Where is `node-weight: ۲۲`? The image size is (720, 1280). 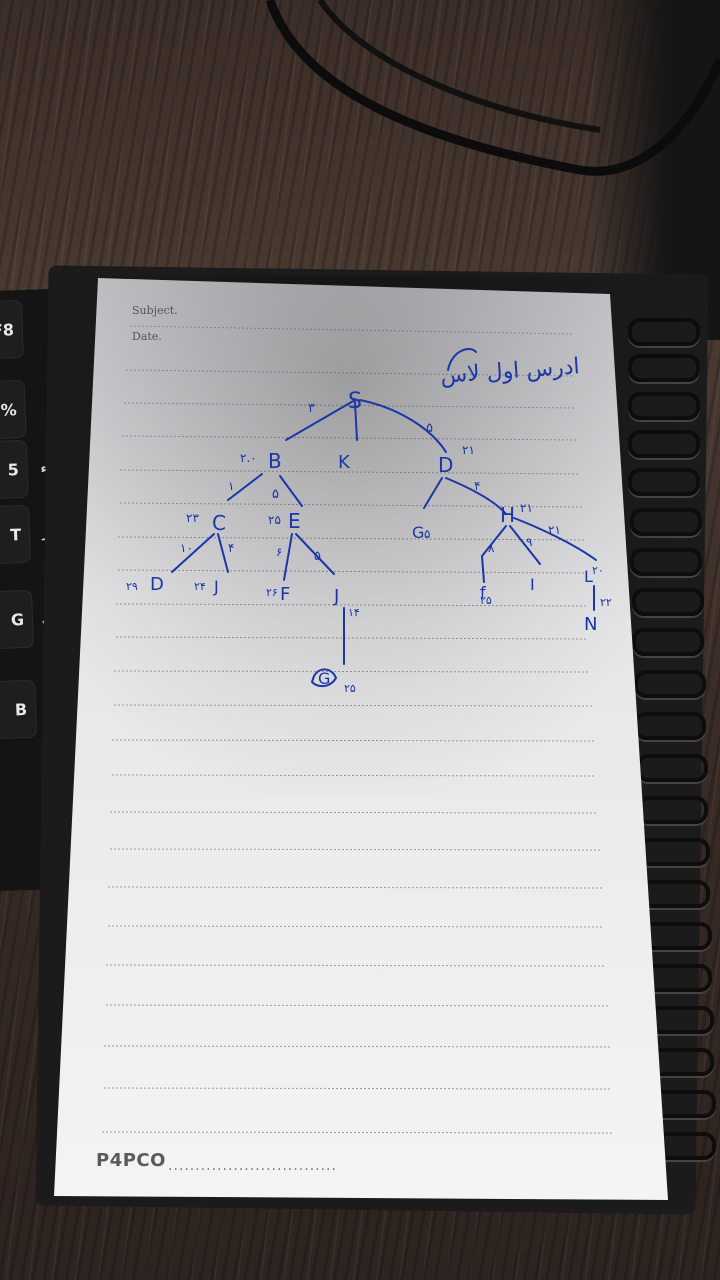
node-weight: ۲۲ is located at coordinates (606, 602).